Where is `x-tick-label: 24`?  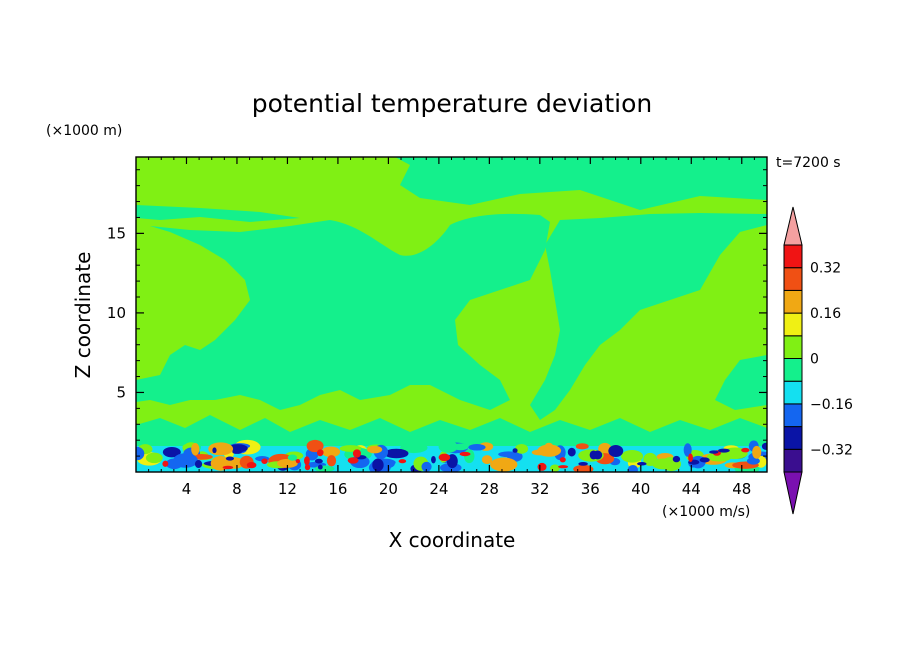
x-tick-label: 24 is located at coordinates (438, 489).